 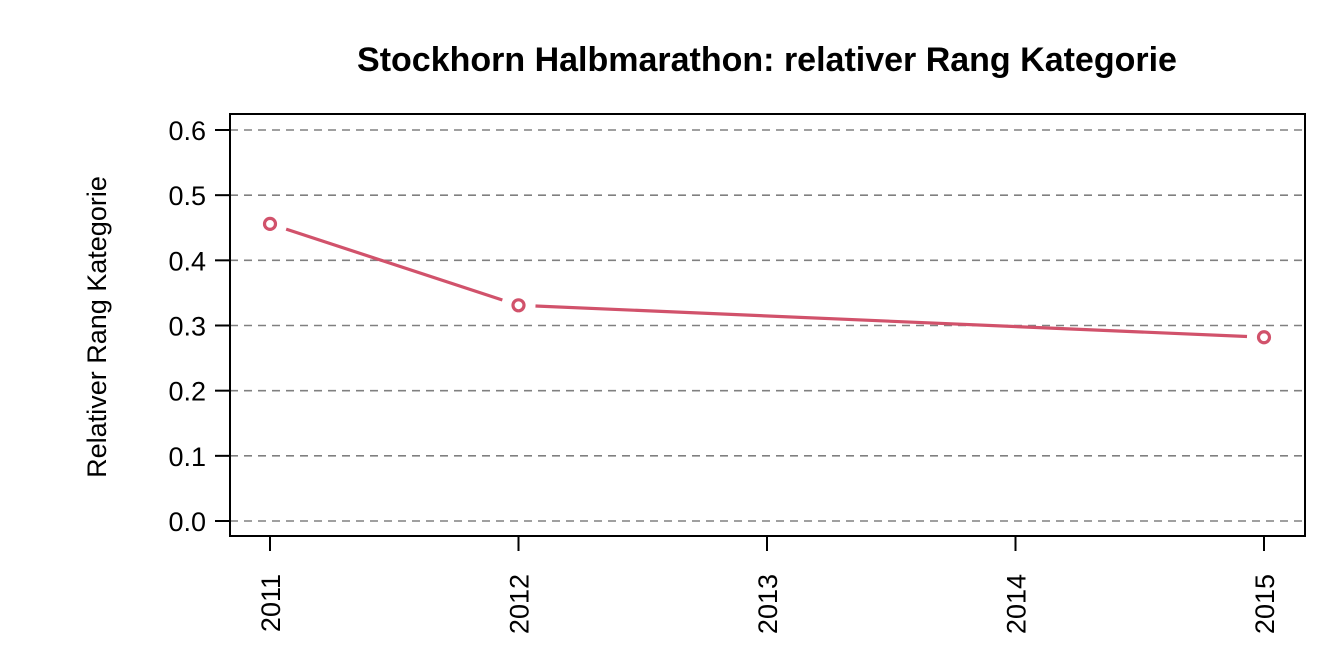 I want to click on x-axis: 2011 2012 2013 2014 2015, so click(x=768, y=585).